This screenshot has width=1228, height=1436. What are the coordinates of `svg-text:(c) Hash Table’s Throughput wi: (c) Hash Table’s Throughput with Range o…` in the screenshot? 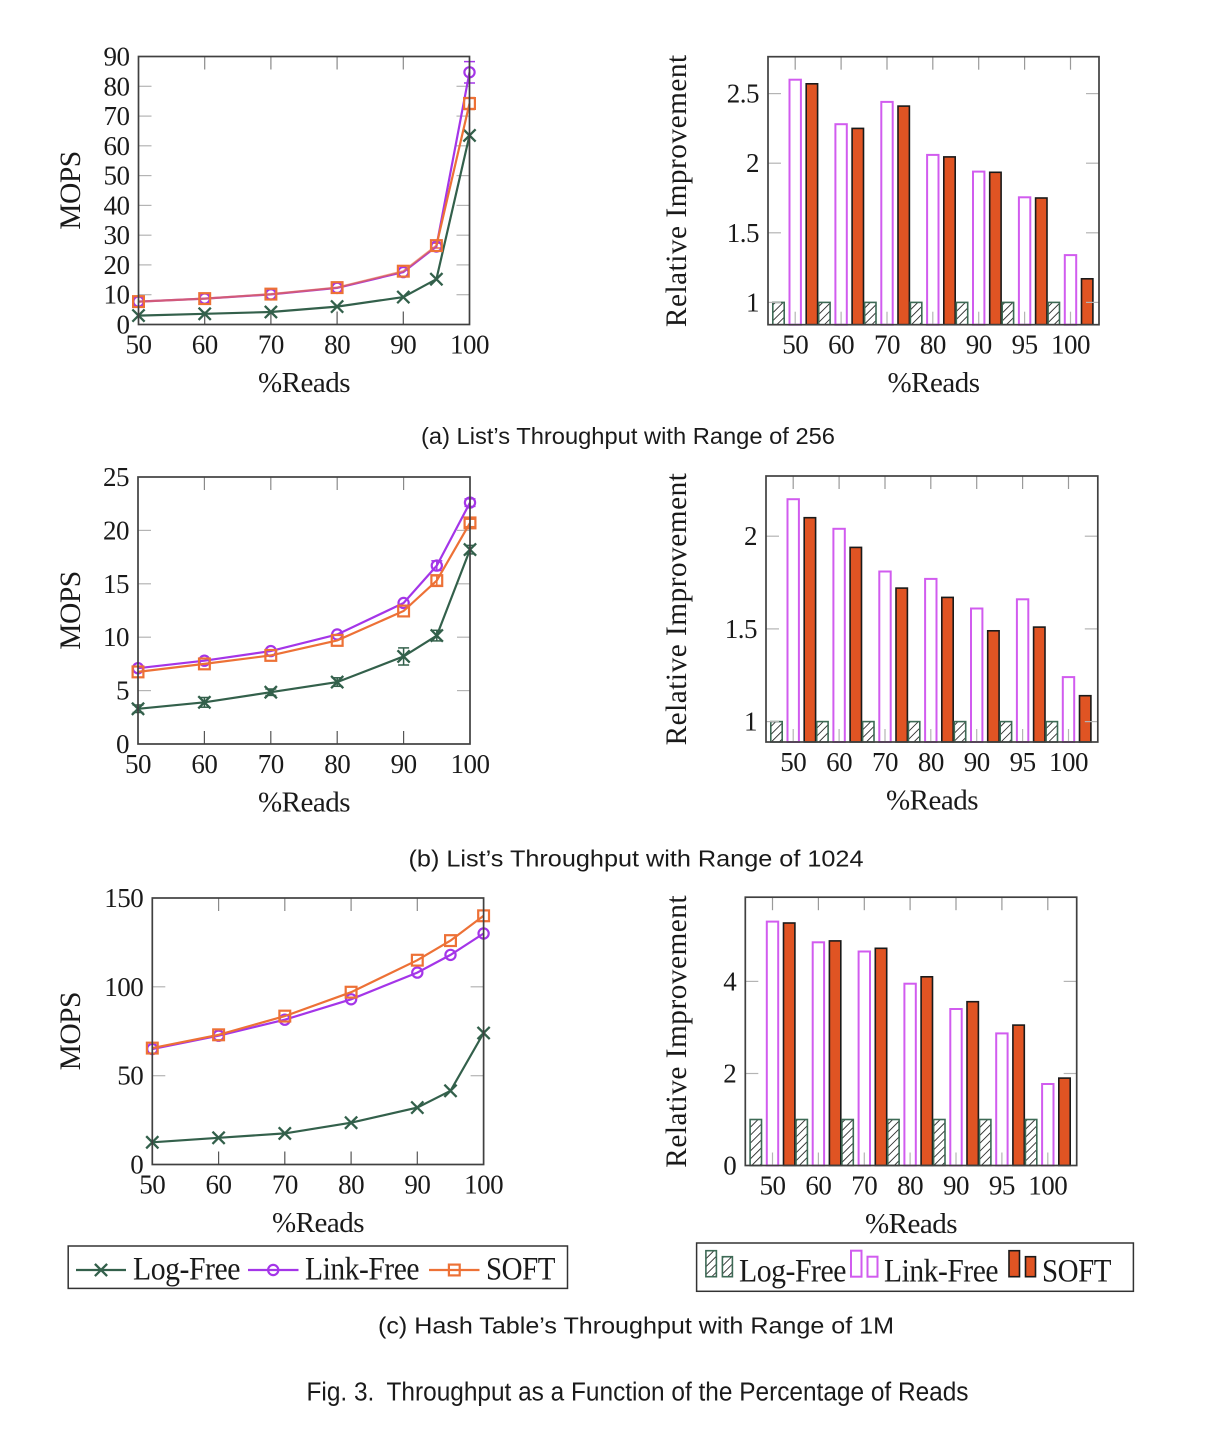 It's located at (636, 1326).